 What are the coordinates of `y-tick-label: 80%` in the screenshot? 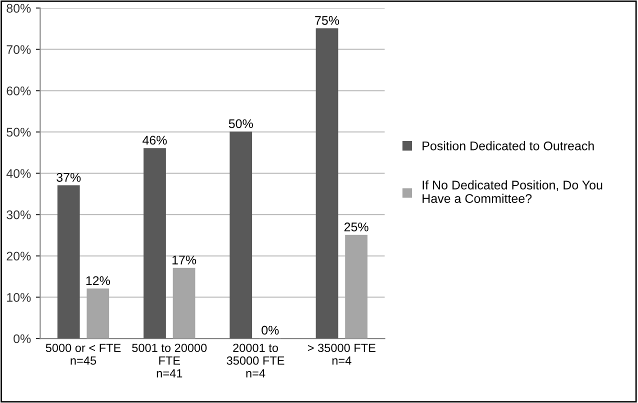 It's located at (18, 8).